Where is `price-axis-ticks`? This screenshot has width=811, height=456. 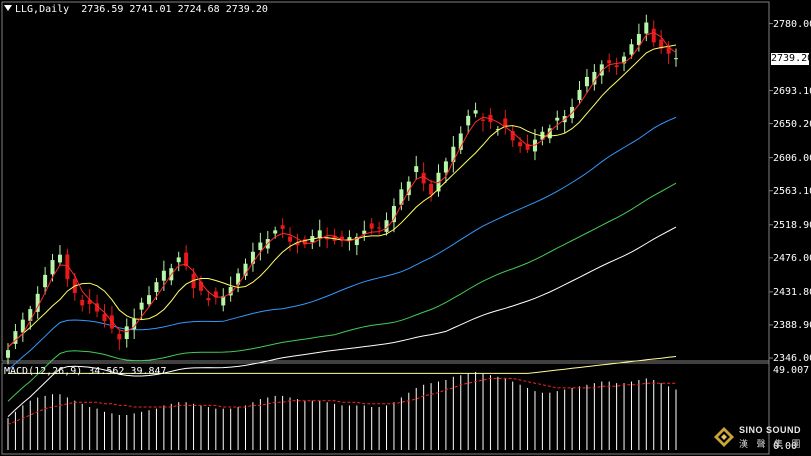
price-axis-ticks is located at coordinates (771, 191).